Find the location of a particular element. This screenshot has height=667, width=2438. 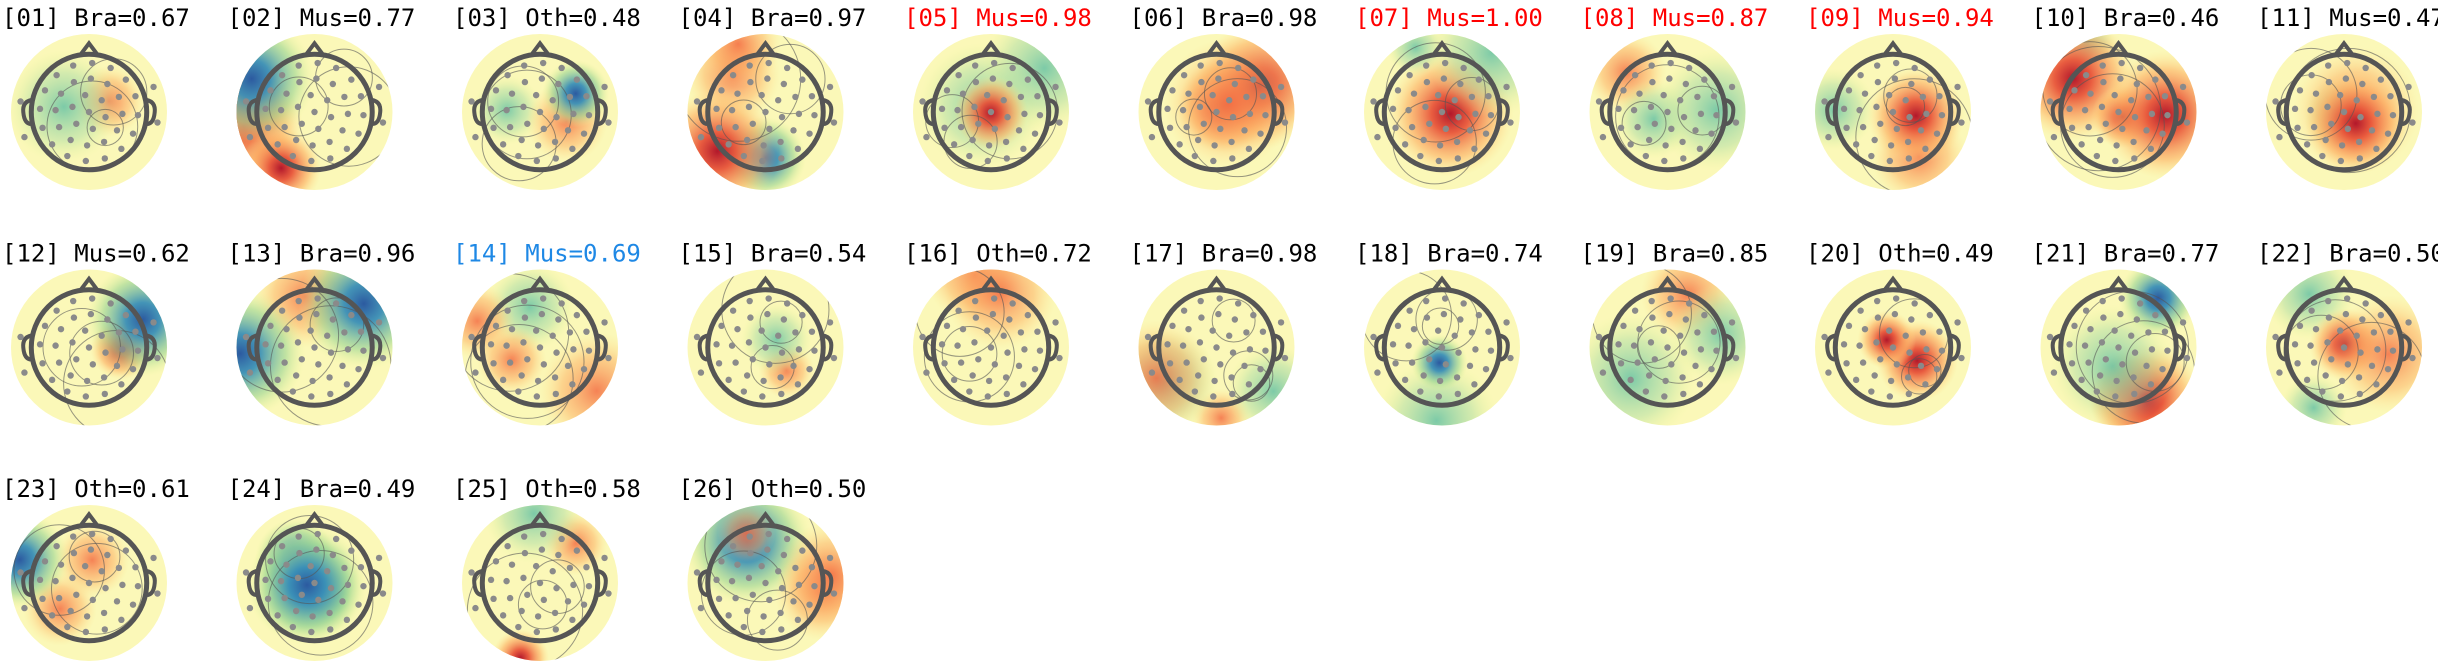

component-label: [07] Mus=1.00 is located at coordinates (1449, 18).